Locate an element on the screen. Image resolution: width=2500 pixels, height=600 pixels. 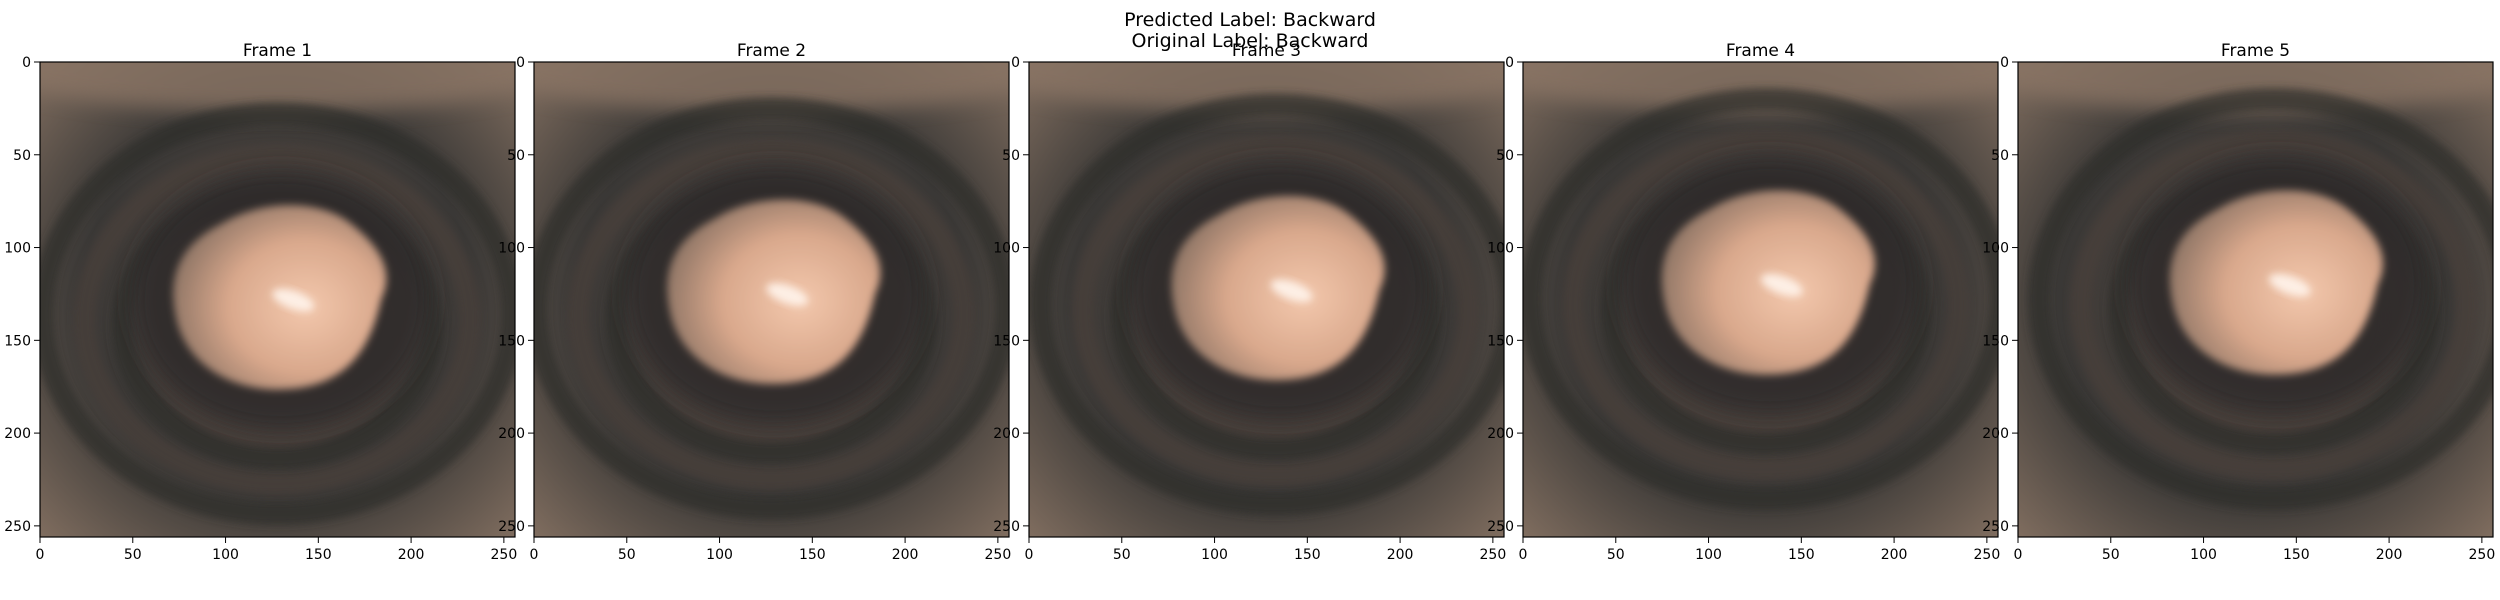
frame-title: Frame 4 is located at coordinates (1760, 51).